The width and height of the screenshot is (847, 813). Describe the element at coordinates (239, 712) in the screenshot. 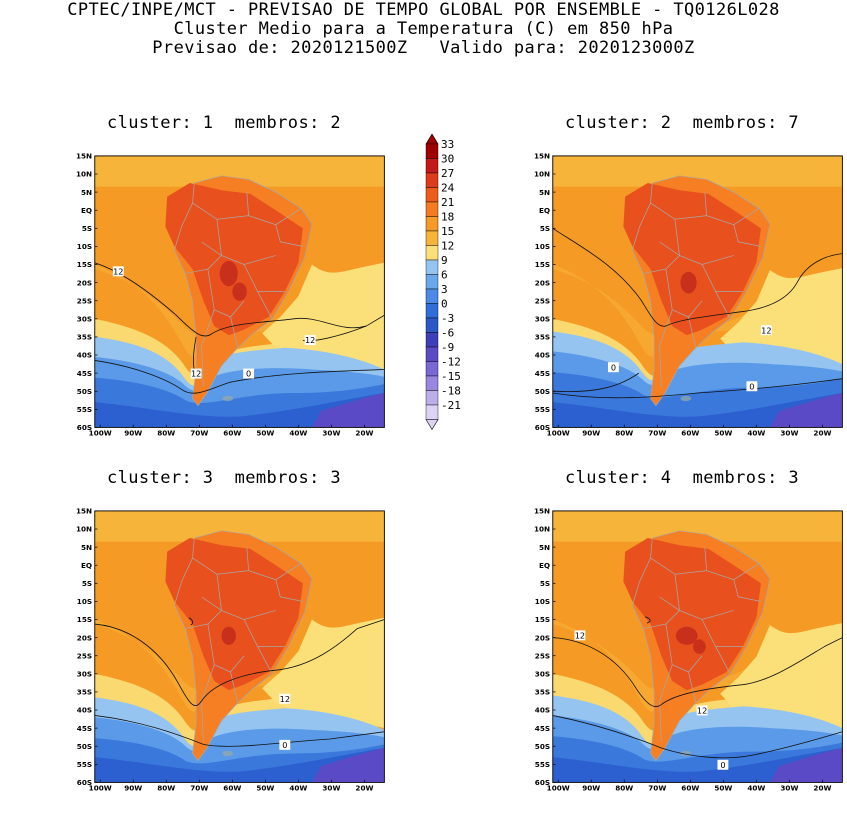

I see `field-yellow-south` at that location.